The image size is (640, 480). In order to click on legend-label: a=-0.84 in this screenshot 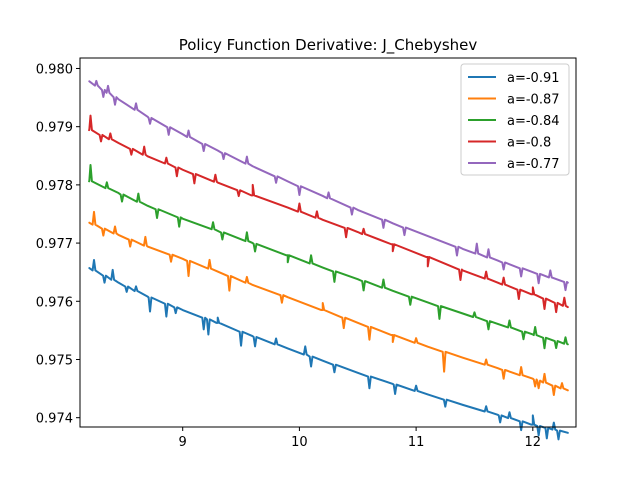, I will do `click(533, 121)`.